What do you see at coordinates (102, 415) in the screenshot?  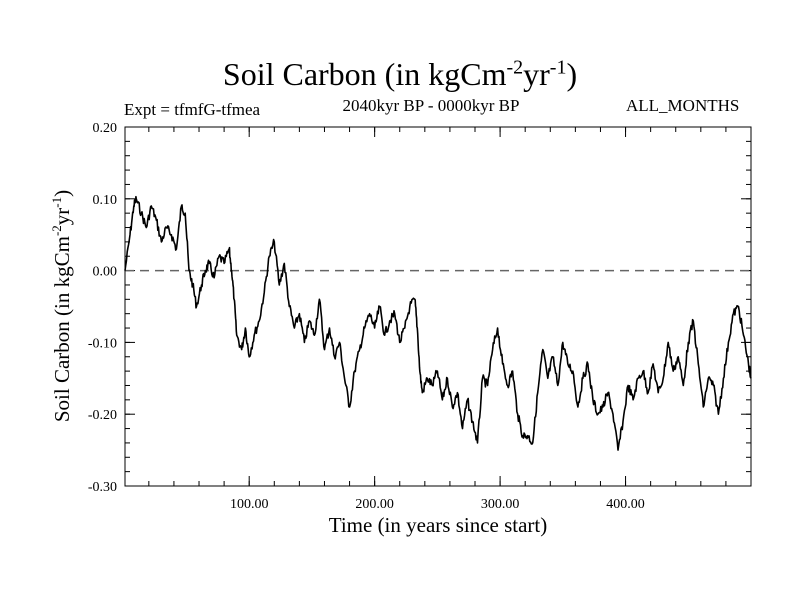 I see `y-tick-label: -0.20` at bounding box center [102, 415].